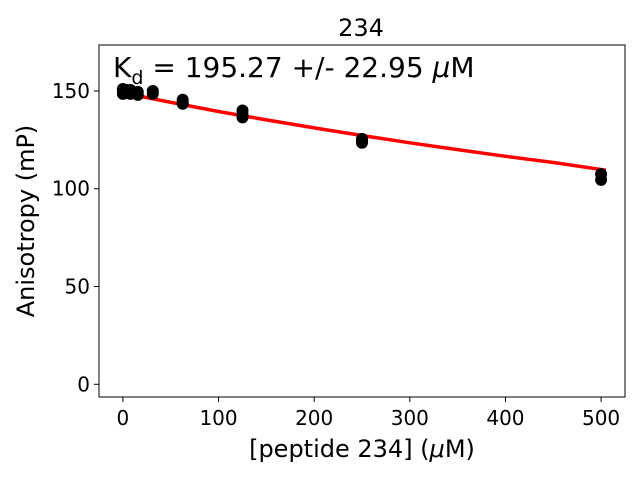 The height and width of the screenshot is (480, 640). What do you see at coordinates (505, 418) in the screenshot?
I see `x-tick-label: 400` at bounding box center [505, 418].